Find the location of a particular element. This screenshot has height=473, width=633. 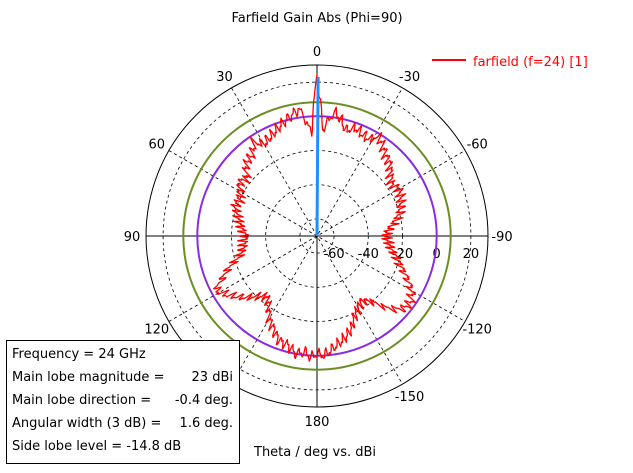

info-row-angular-width: Angular width (3 dB) = 1.6 deg. is located at coordinates (122, 424).